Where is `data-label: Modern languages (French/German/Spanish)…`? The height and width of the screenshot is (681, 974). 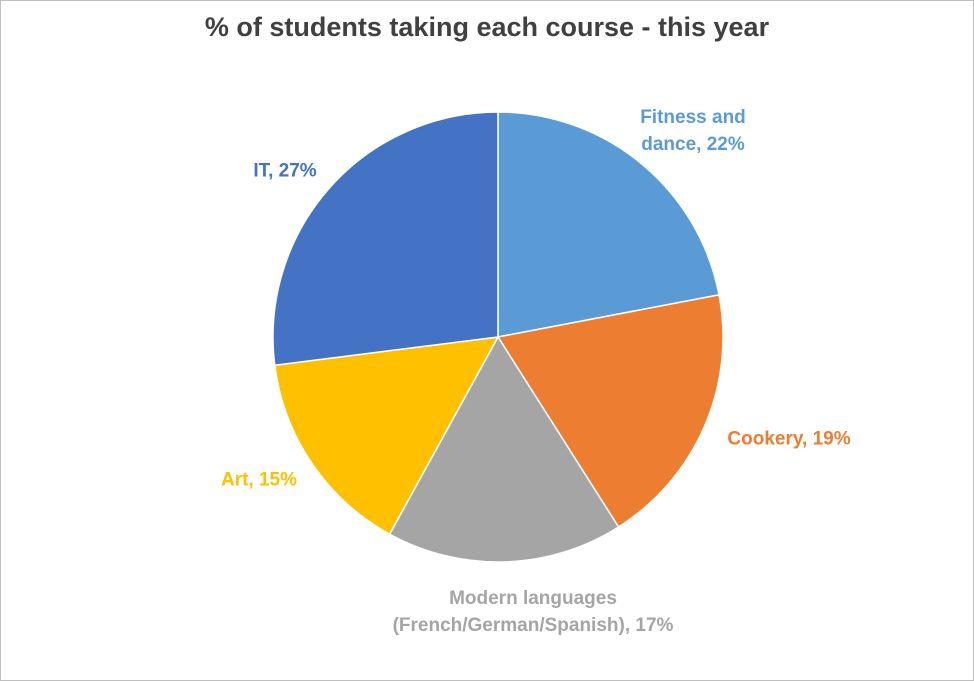
data-label: Modern languages (French/German/Spanish)… is located at coordinates (533, 612).